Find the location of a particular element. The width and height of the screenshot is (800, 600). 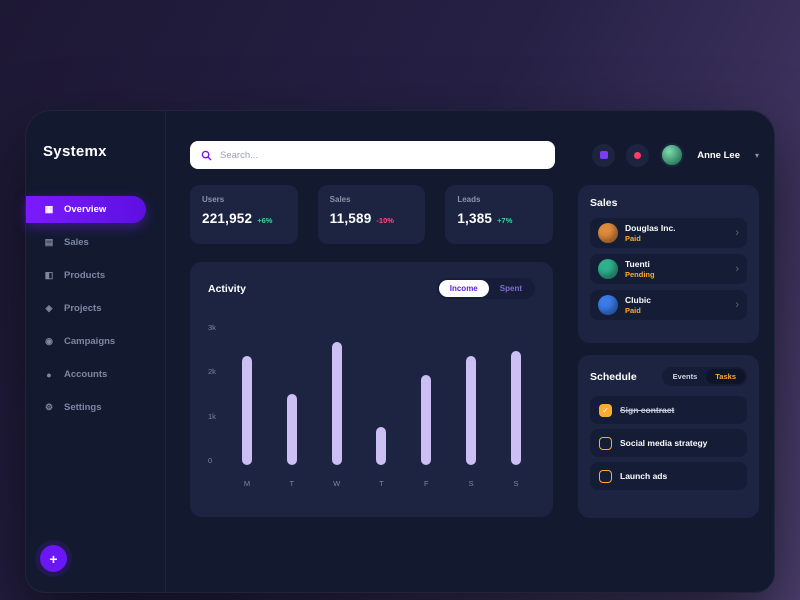

y-tick-label: 0 is located at coordinates (210, 460).